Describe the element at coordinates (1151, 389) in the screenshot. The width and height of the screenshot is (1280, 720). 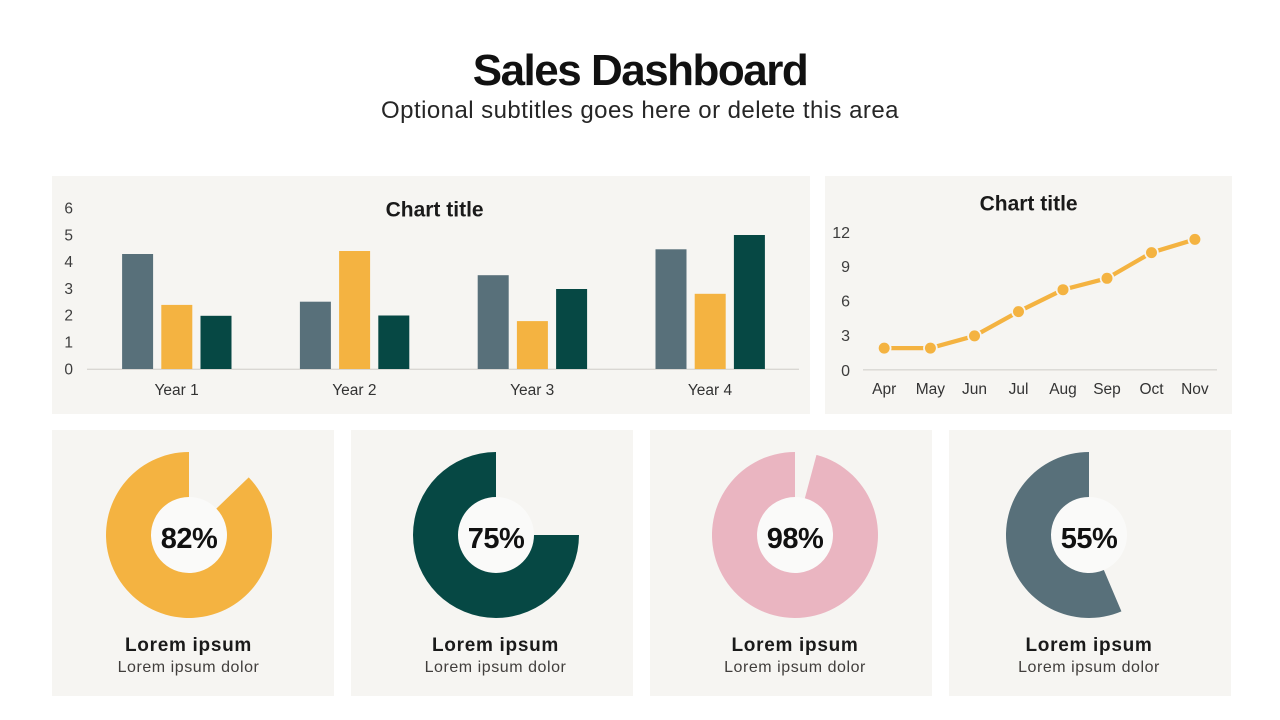
I see `svg-text: Oct` at that location.